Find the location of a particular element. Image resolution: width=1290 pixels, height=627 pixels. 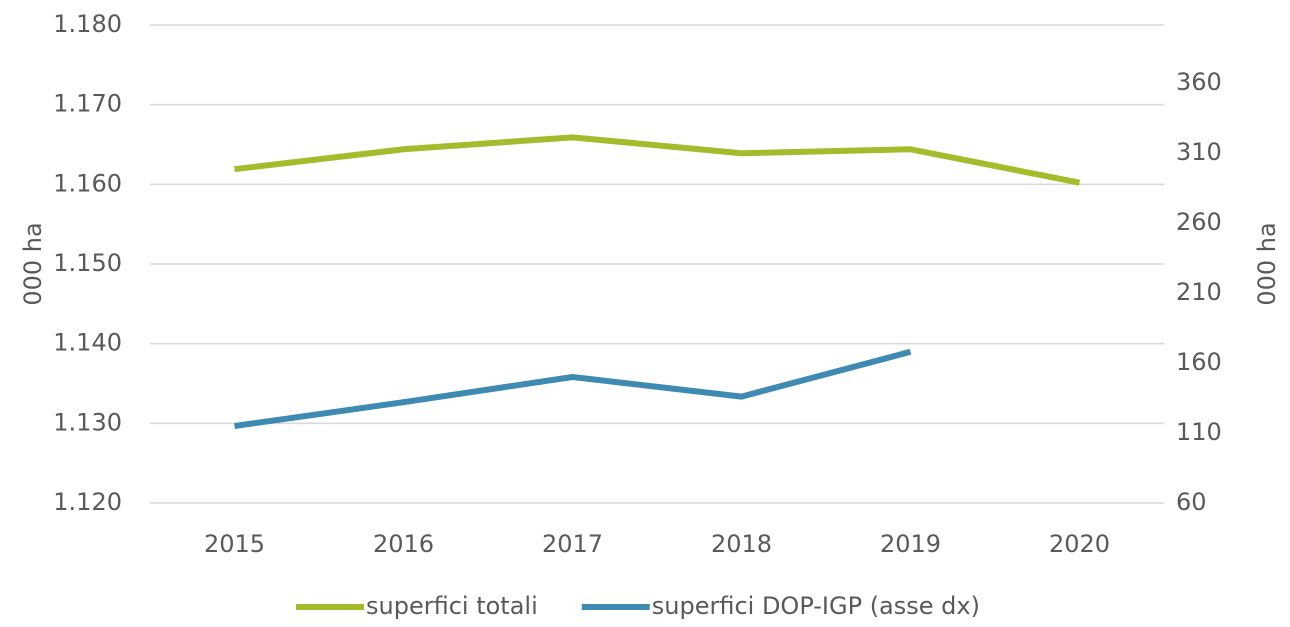

y2-tick-label: 60 is located at coordinates (1191, 502).